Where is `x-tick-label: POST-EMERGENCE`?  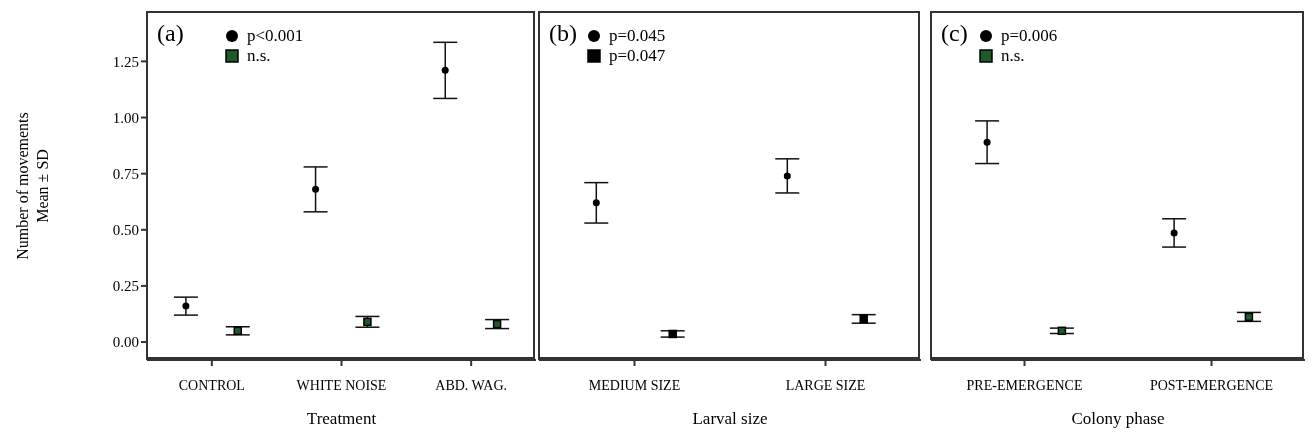
x-tick-label: POST-EMERGENCE is located at coordinates (1211, 385).